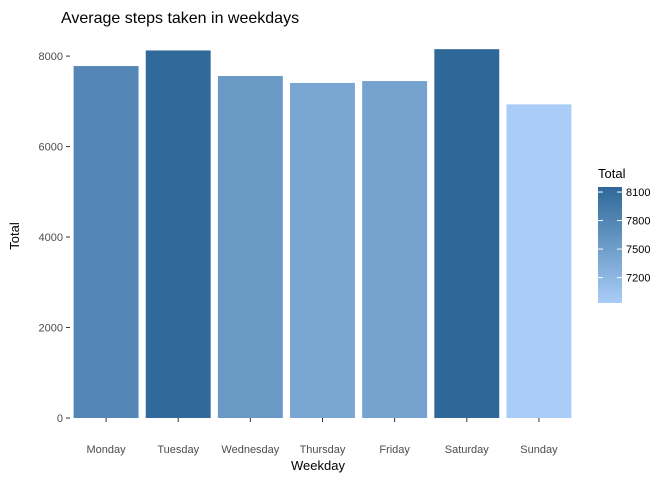  What do you see at coordinates (395, 250) in the screenshot?
I see `bar-friday` at bounding box center [395, 250].